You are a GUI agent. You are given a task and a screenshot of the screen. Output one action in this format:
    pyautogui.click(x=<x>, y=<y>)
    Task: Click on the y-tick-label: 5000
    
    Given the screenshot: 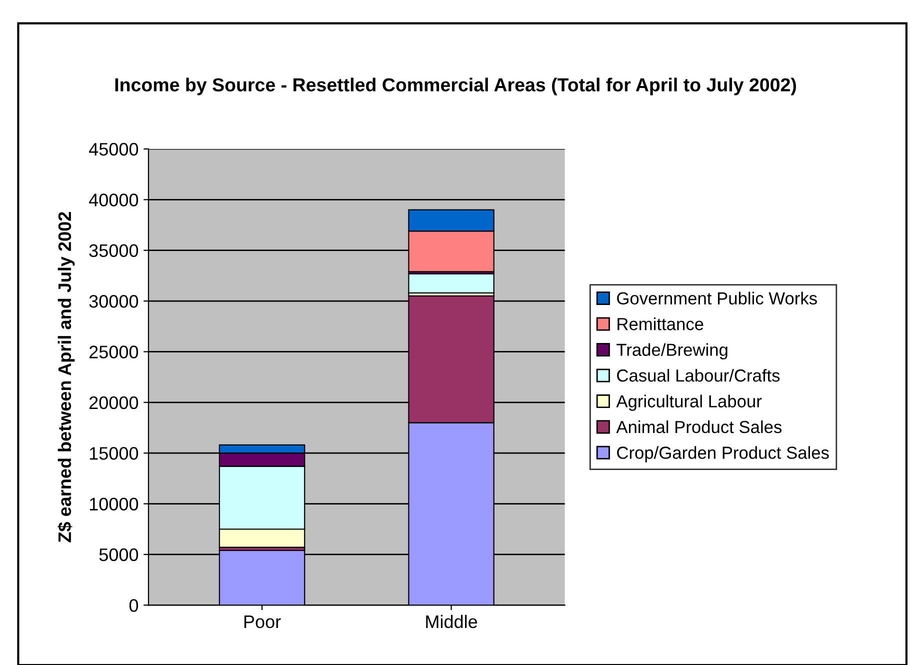 What is the action you would take?
    pyautogui.click(x=118, y=555)
    